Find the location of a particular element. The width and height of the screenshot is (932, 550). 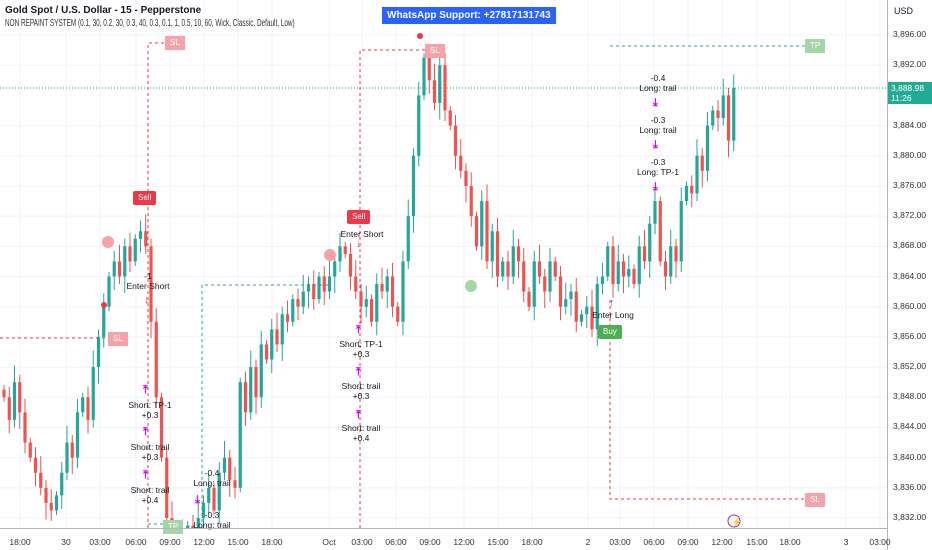

time-tick-label: 06:00 is located at coordinates (136, 542).